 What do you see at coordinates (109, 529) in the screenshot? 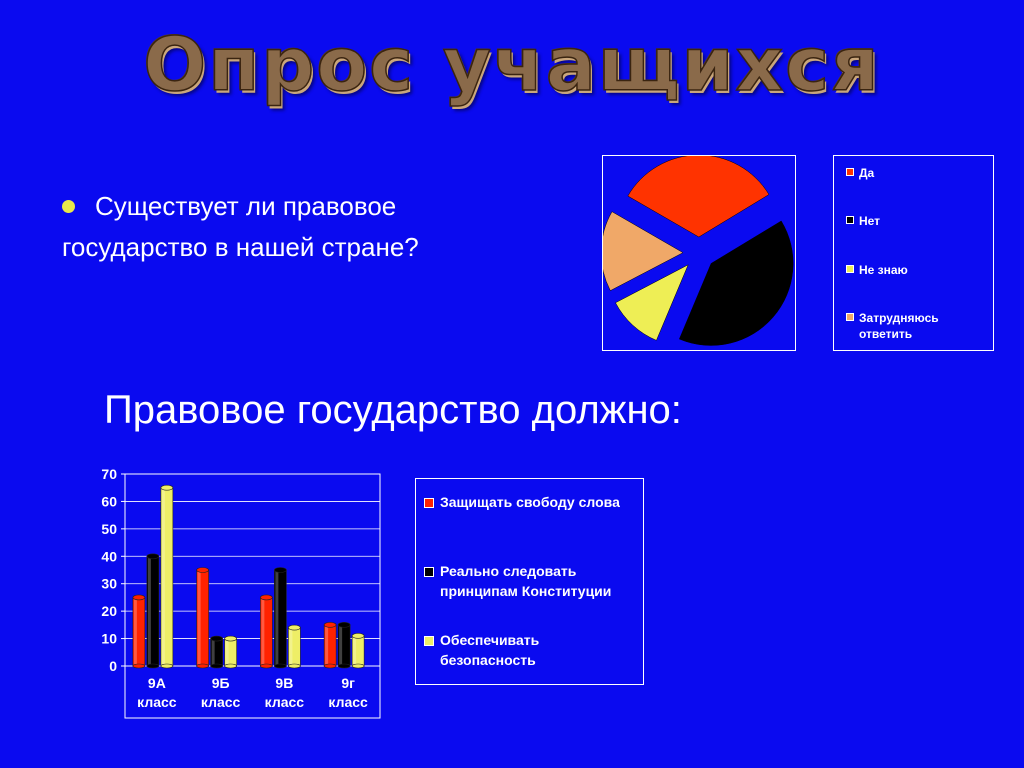
I see `y-tick-label: 50` at bounding box center [109, 529].